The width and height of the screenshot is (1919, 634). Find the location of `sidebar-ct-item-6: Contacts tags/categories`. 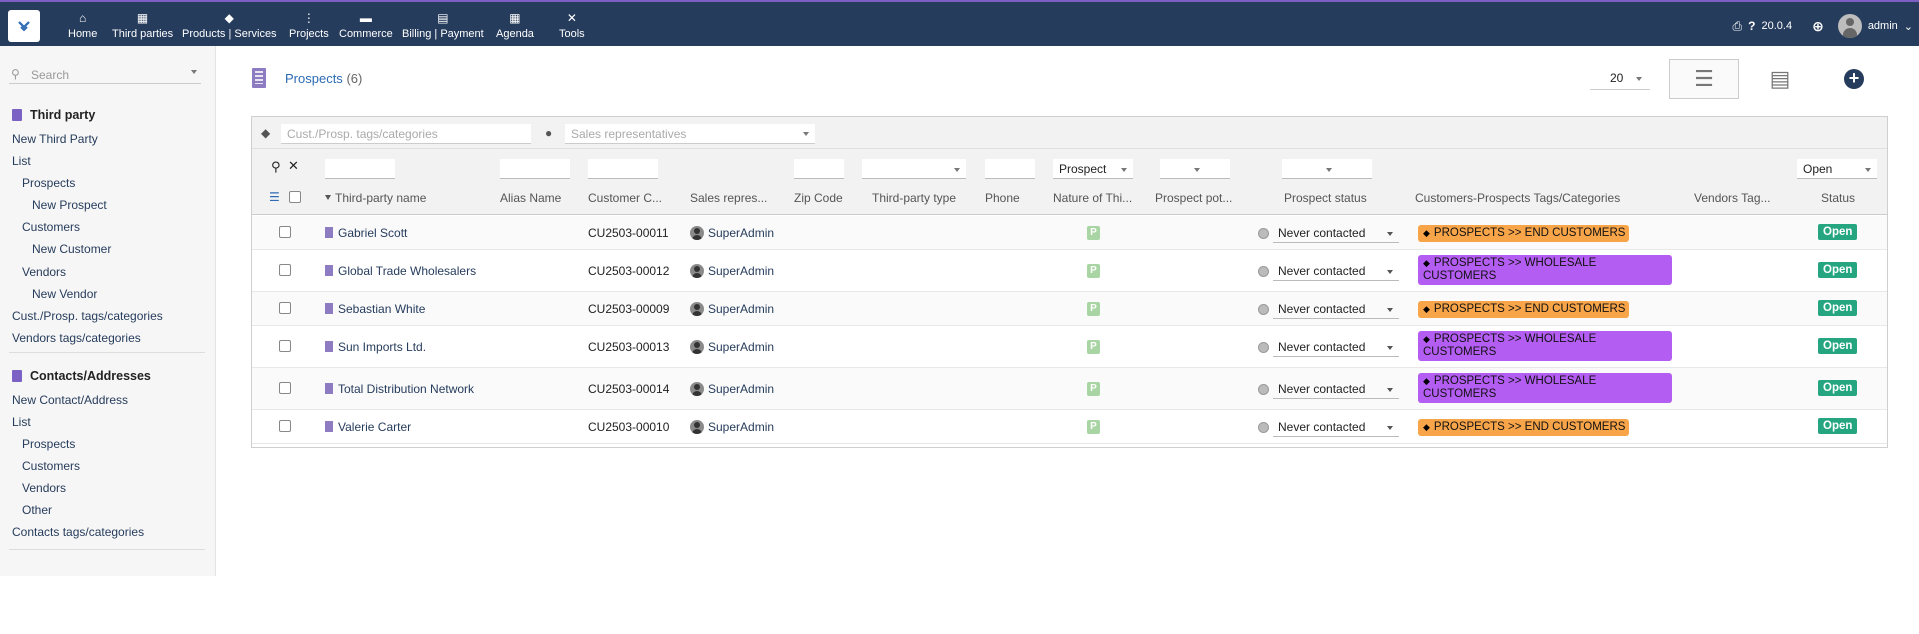

sidebar-ct-item-6: Contacts tags/categories is located at coordinates (78, 532).